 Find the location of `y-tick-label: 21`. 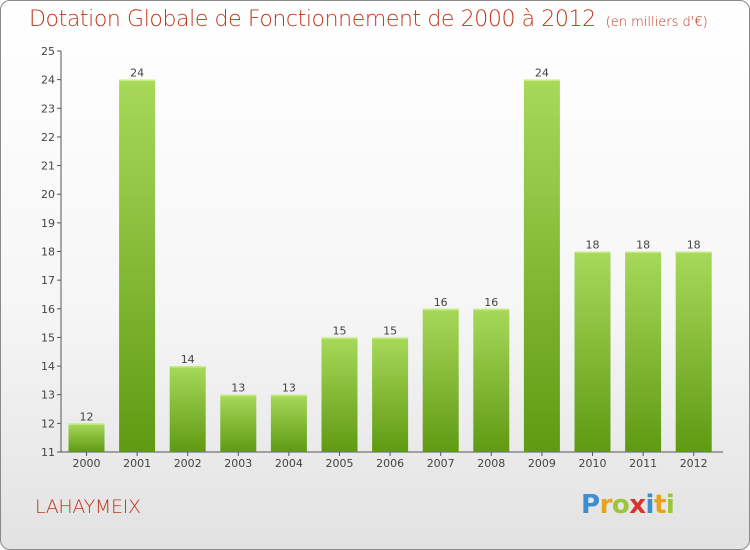

y-tick-label: 21 is located at coordinates (48, 166).